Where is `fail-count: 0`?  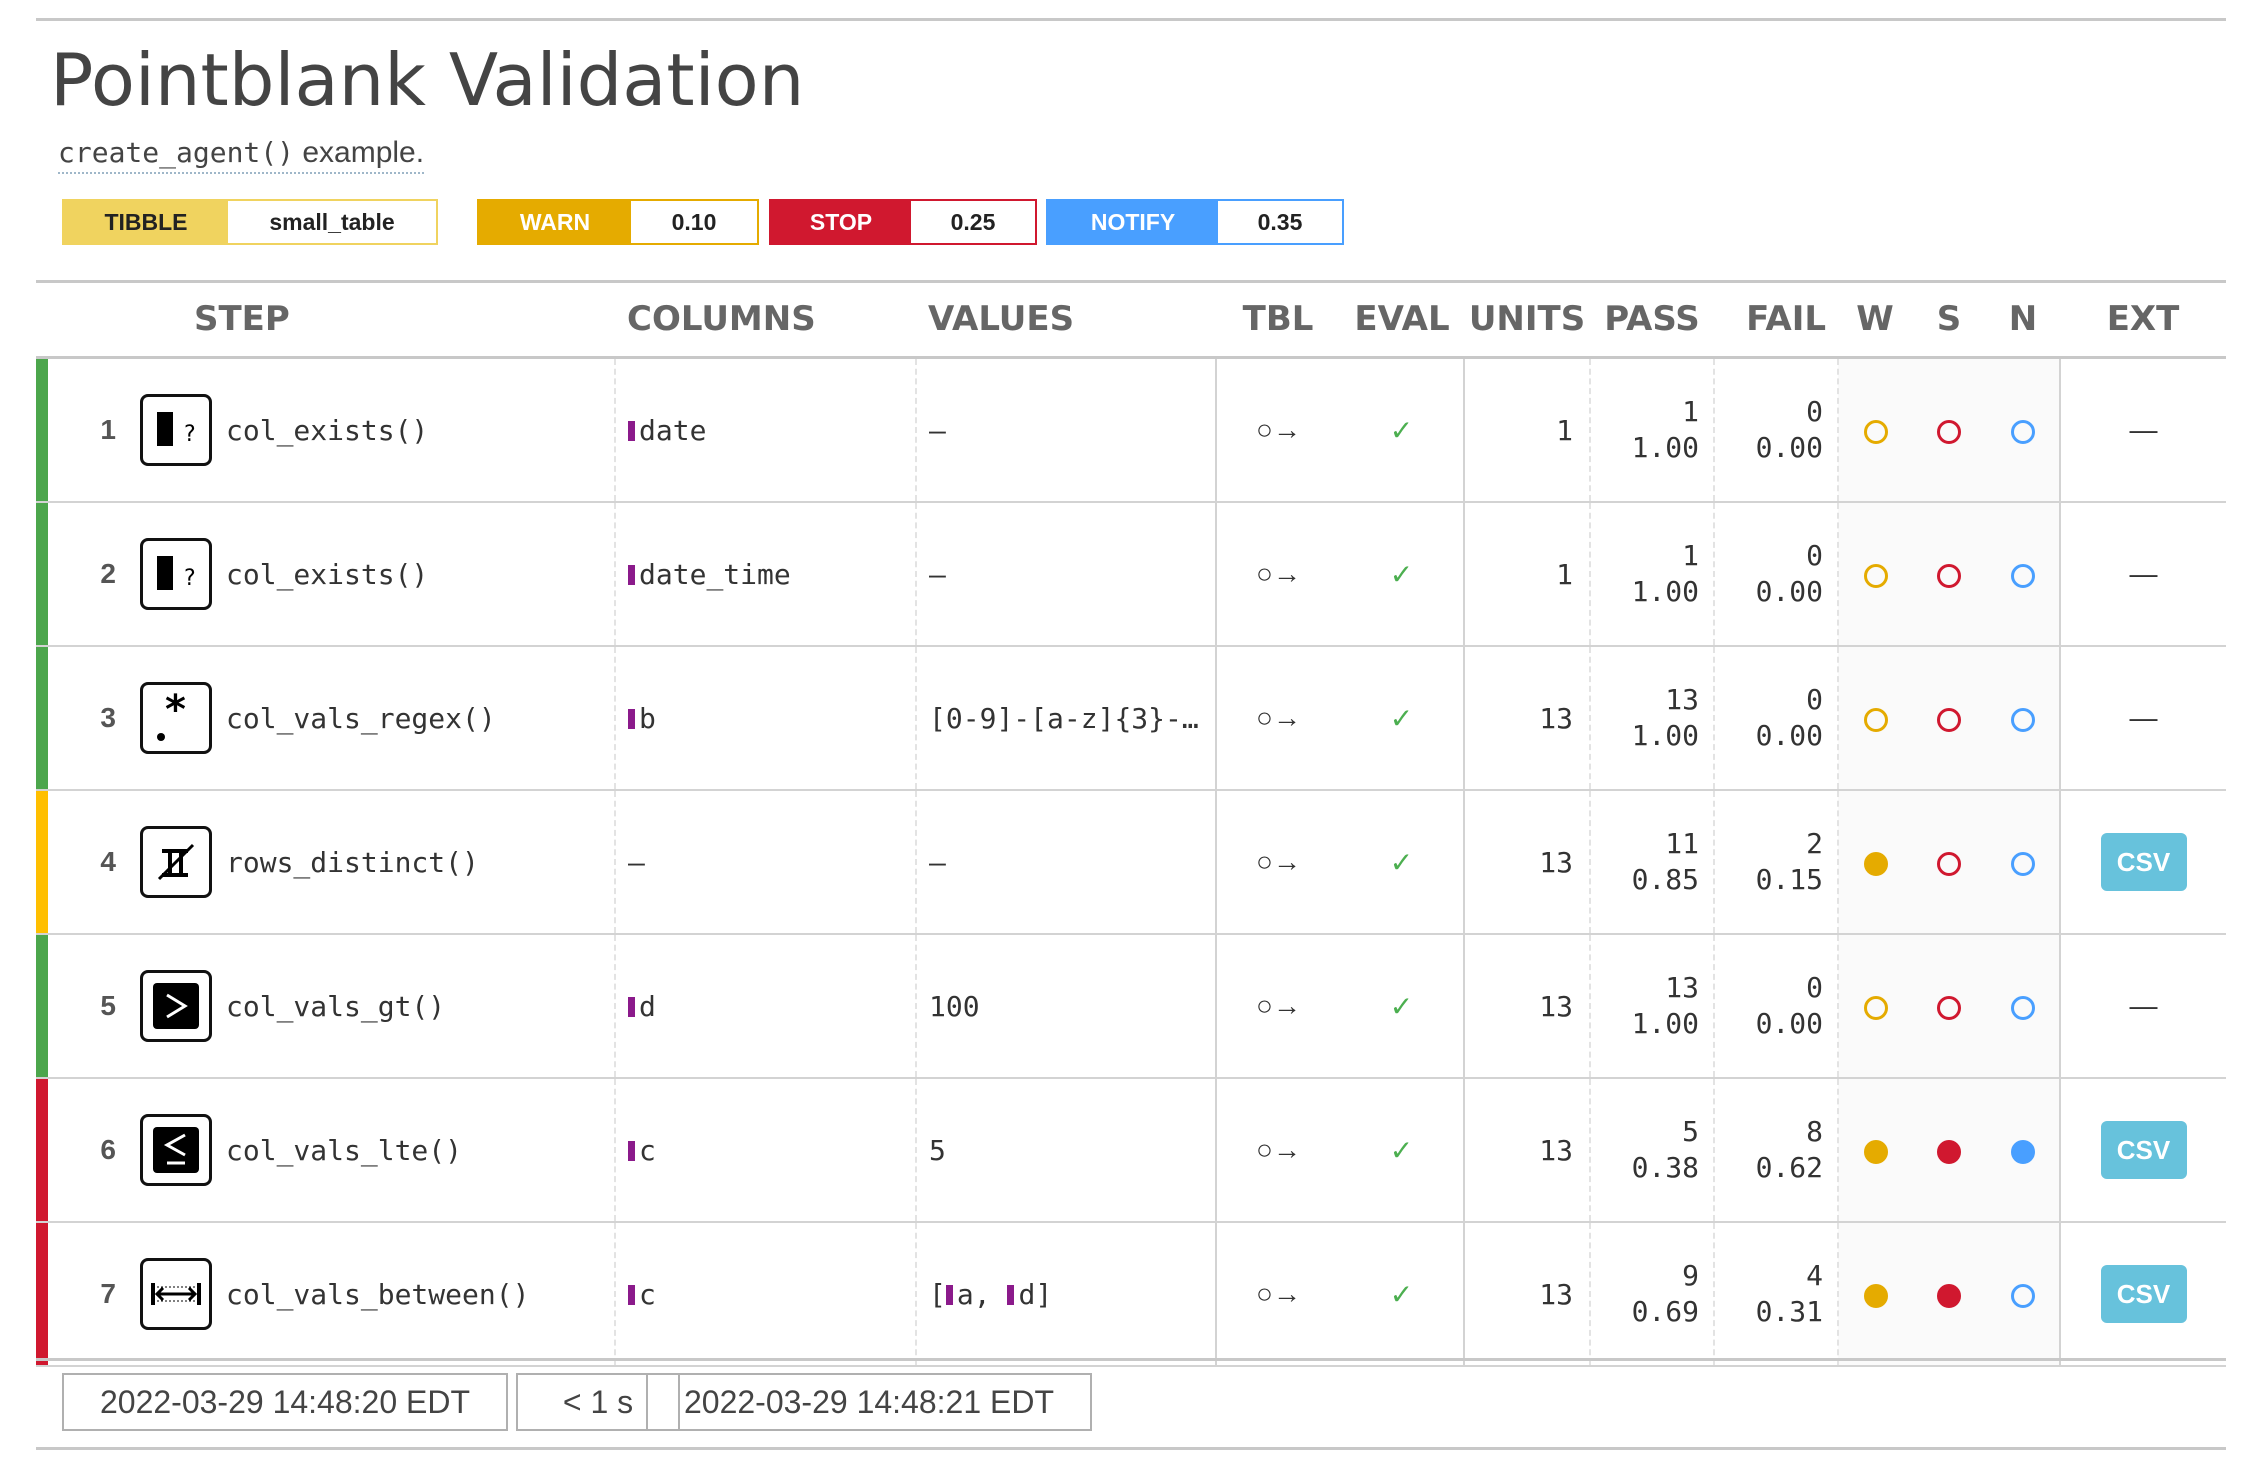
fail-count: 0 is located at coordinates (1815, 411).